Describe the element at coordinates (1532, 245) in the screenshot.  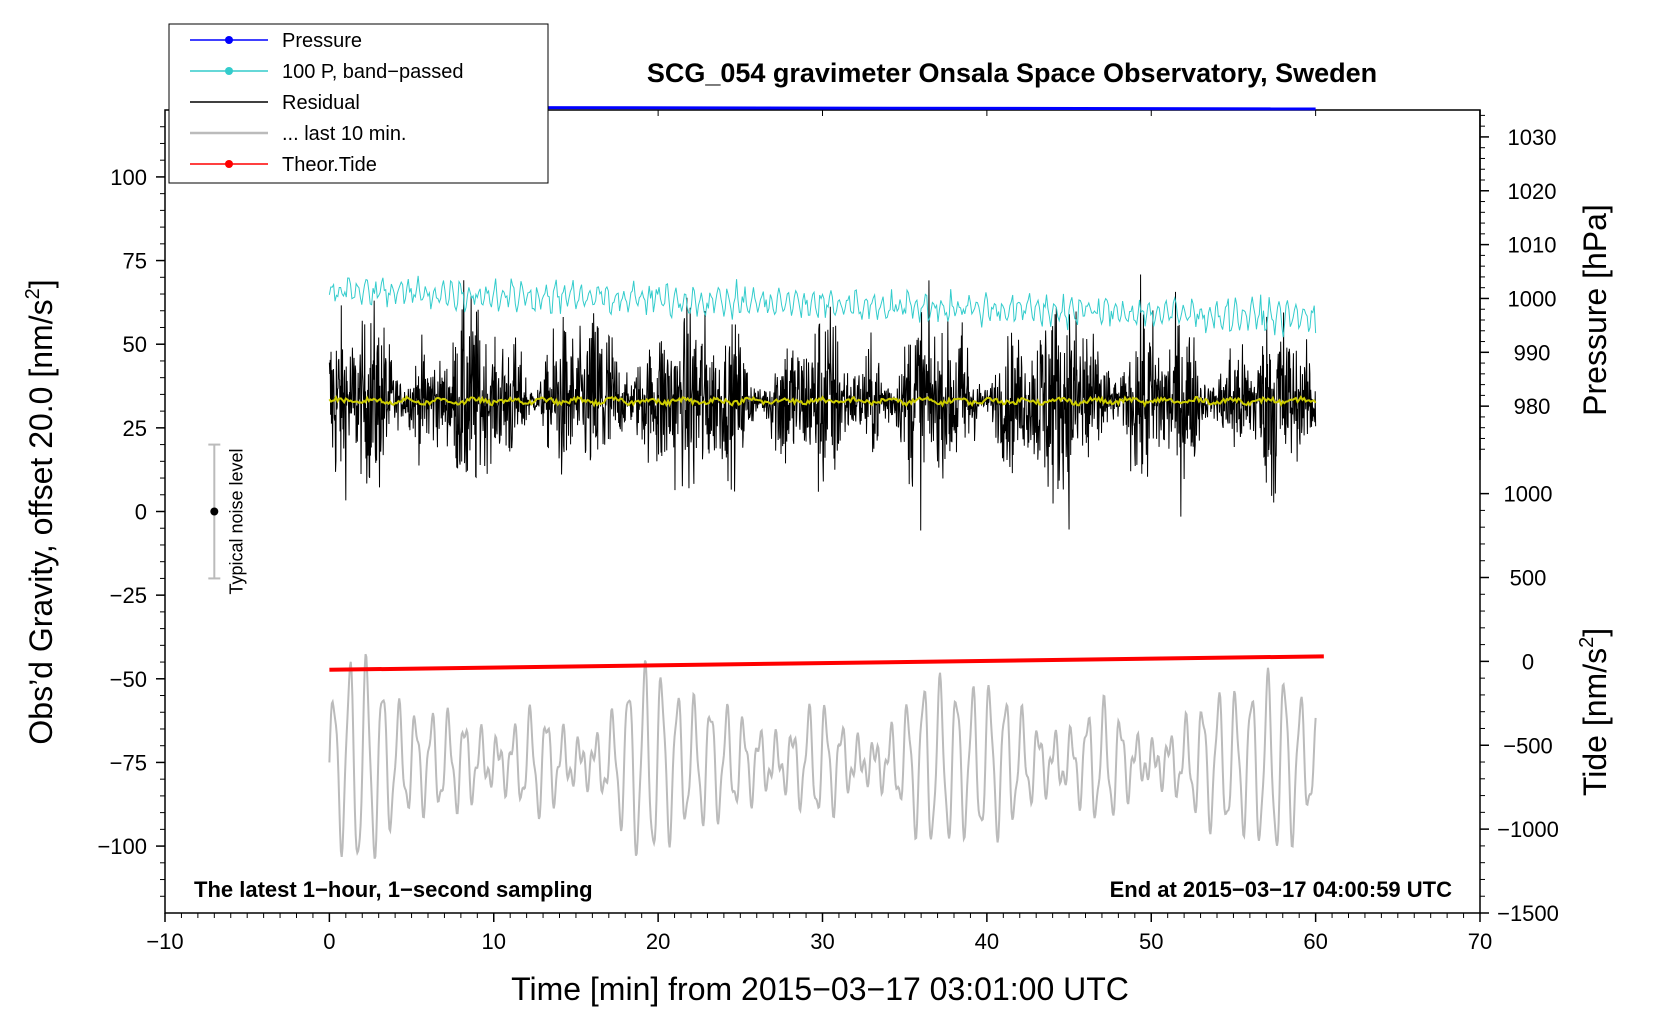
I see `y-pressure-tick-label: 1010` at that location.